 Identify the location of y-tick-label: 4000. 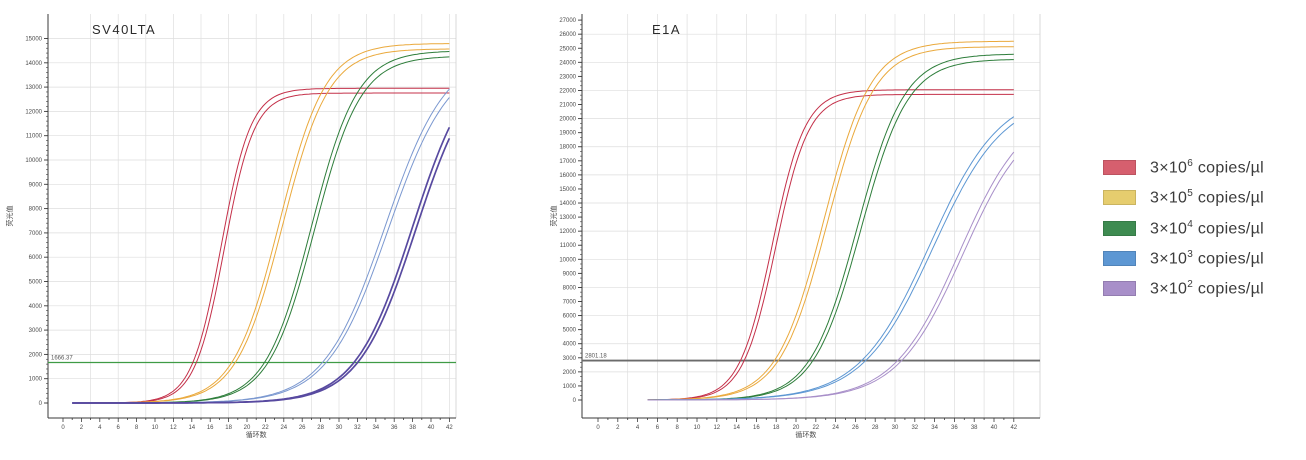
(570, 345).